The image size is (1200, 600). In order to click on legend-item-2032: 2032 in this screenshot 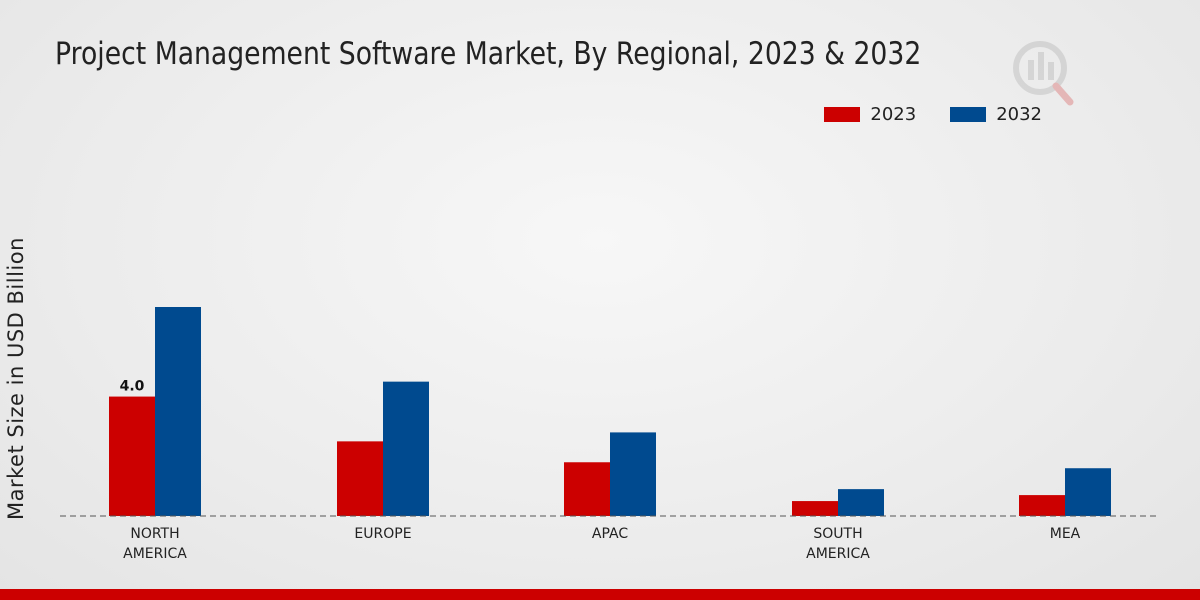, I will do `click(996, 114)`.